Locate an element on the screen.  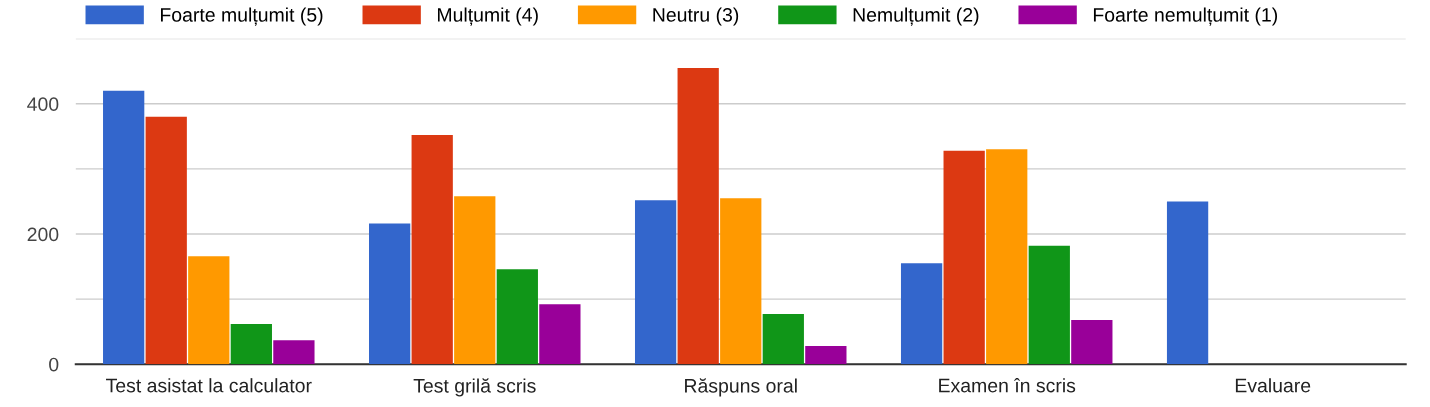
y-tick-label: 200 is located at coordinates (43, 234).